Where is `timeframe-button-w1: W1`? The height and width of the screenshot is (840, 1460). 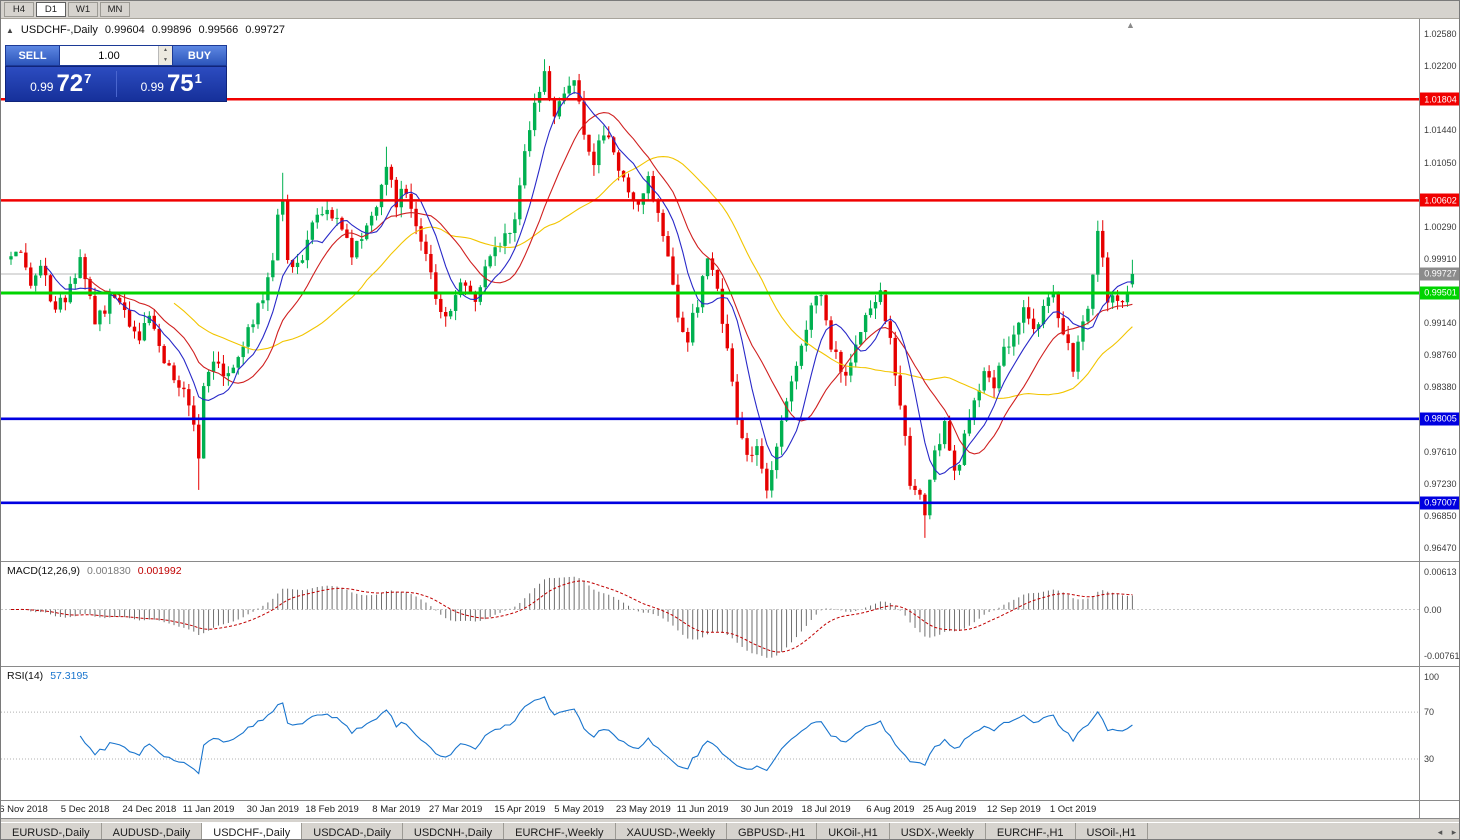 timeframe-button-w1: W1 is located at coordinates (83, 9).